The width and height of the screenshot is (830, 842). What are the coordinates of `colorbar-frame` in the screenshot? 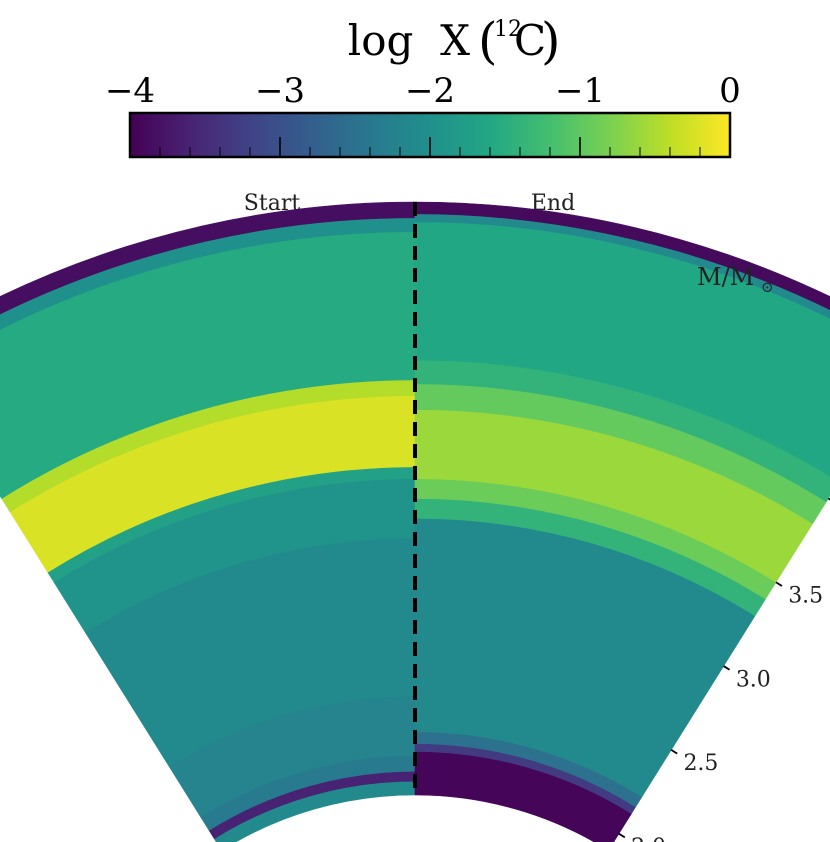 It's located at (430, 135).